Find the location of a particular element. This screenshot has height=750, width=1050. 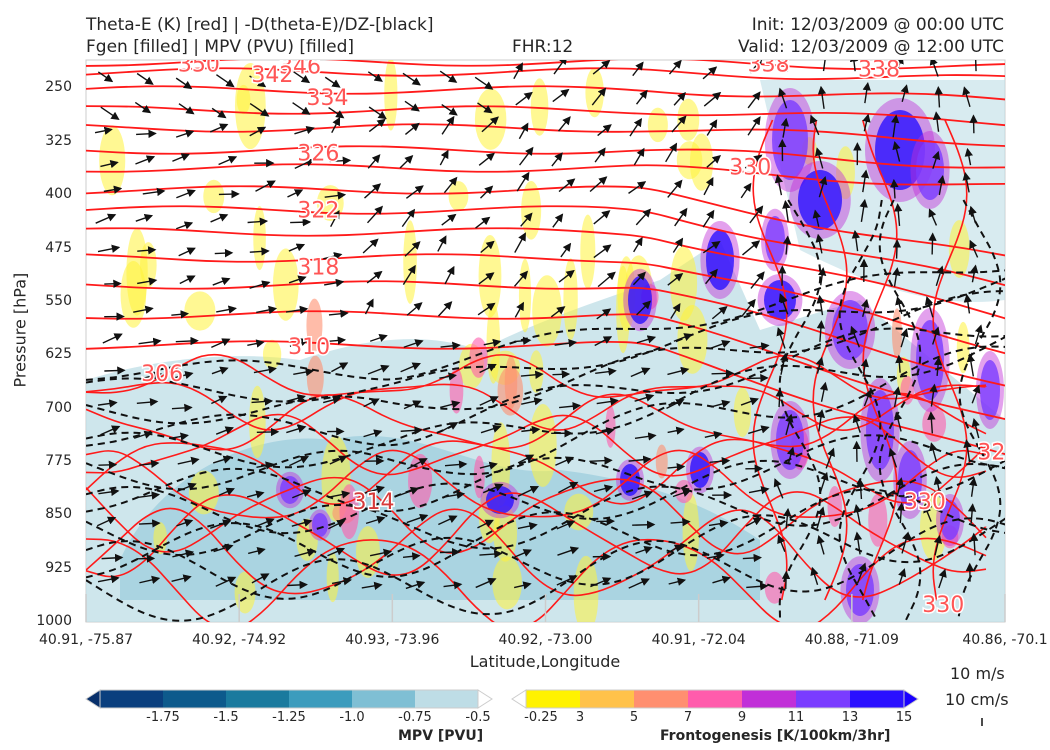

fgen-colorbar-tick: 7 is located at coordinates (688, 717).